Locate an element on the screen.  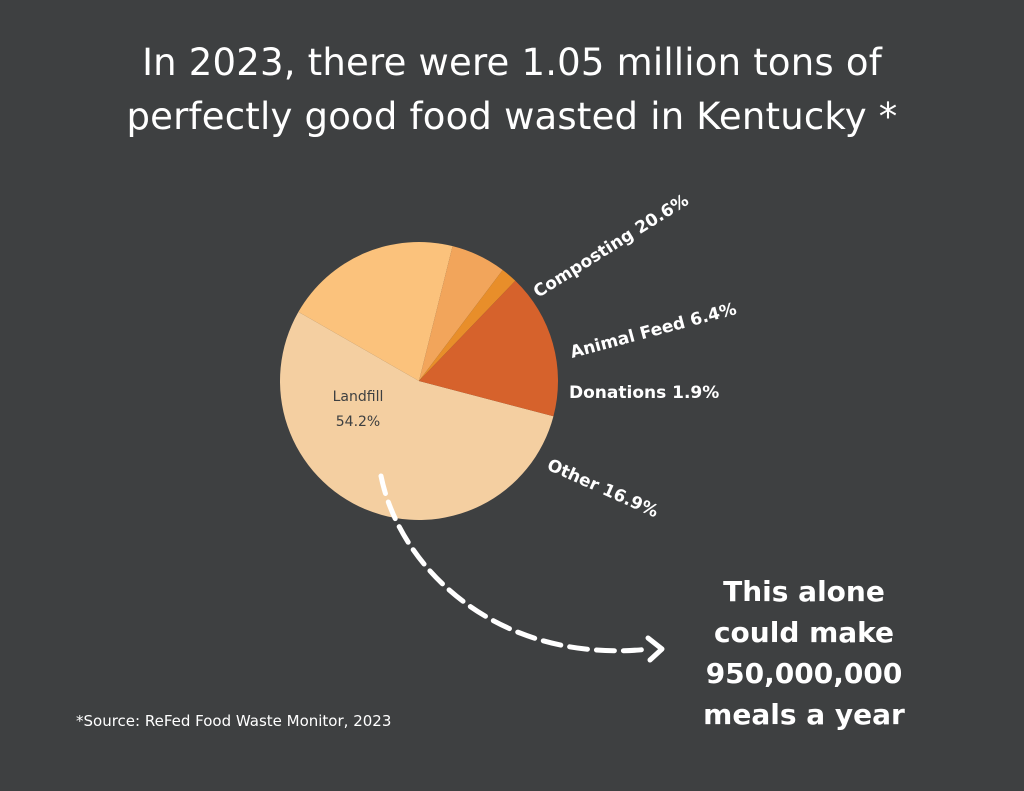
donations-label: Donations 1.9% is located at coordinates (644, 393).